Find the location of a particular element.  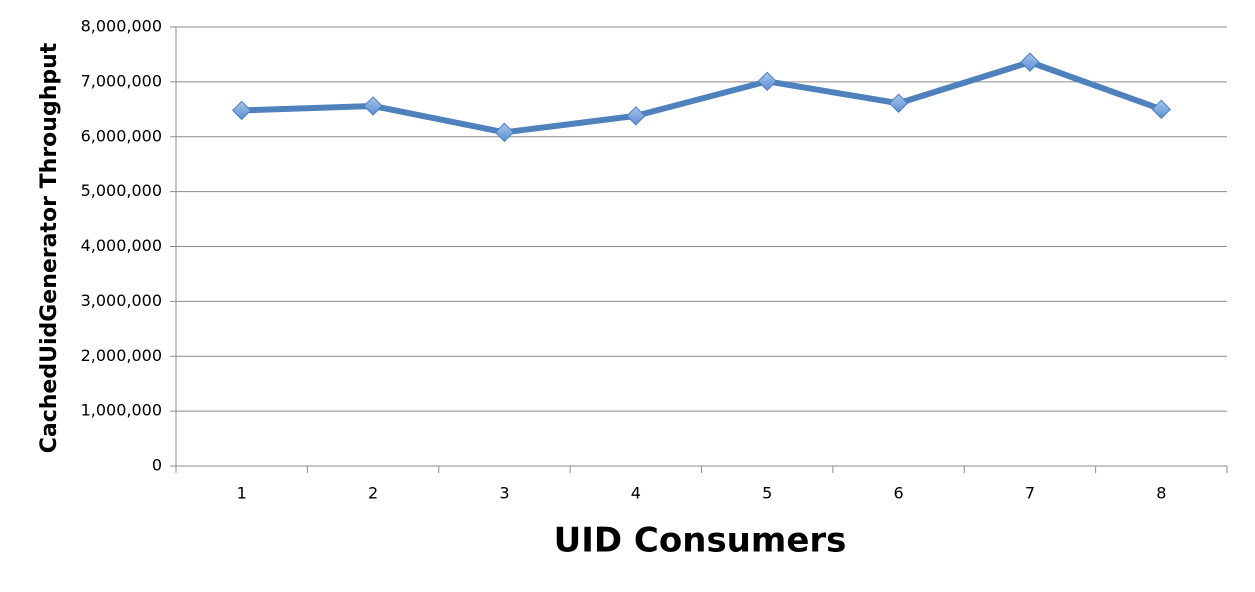

y-tick-label: 0 is located at coordinates (157, 465).